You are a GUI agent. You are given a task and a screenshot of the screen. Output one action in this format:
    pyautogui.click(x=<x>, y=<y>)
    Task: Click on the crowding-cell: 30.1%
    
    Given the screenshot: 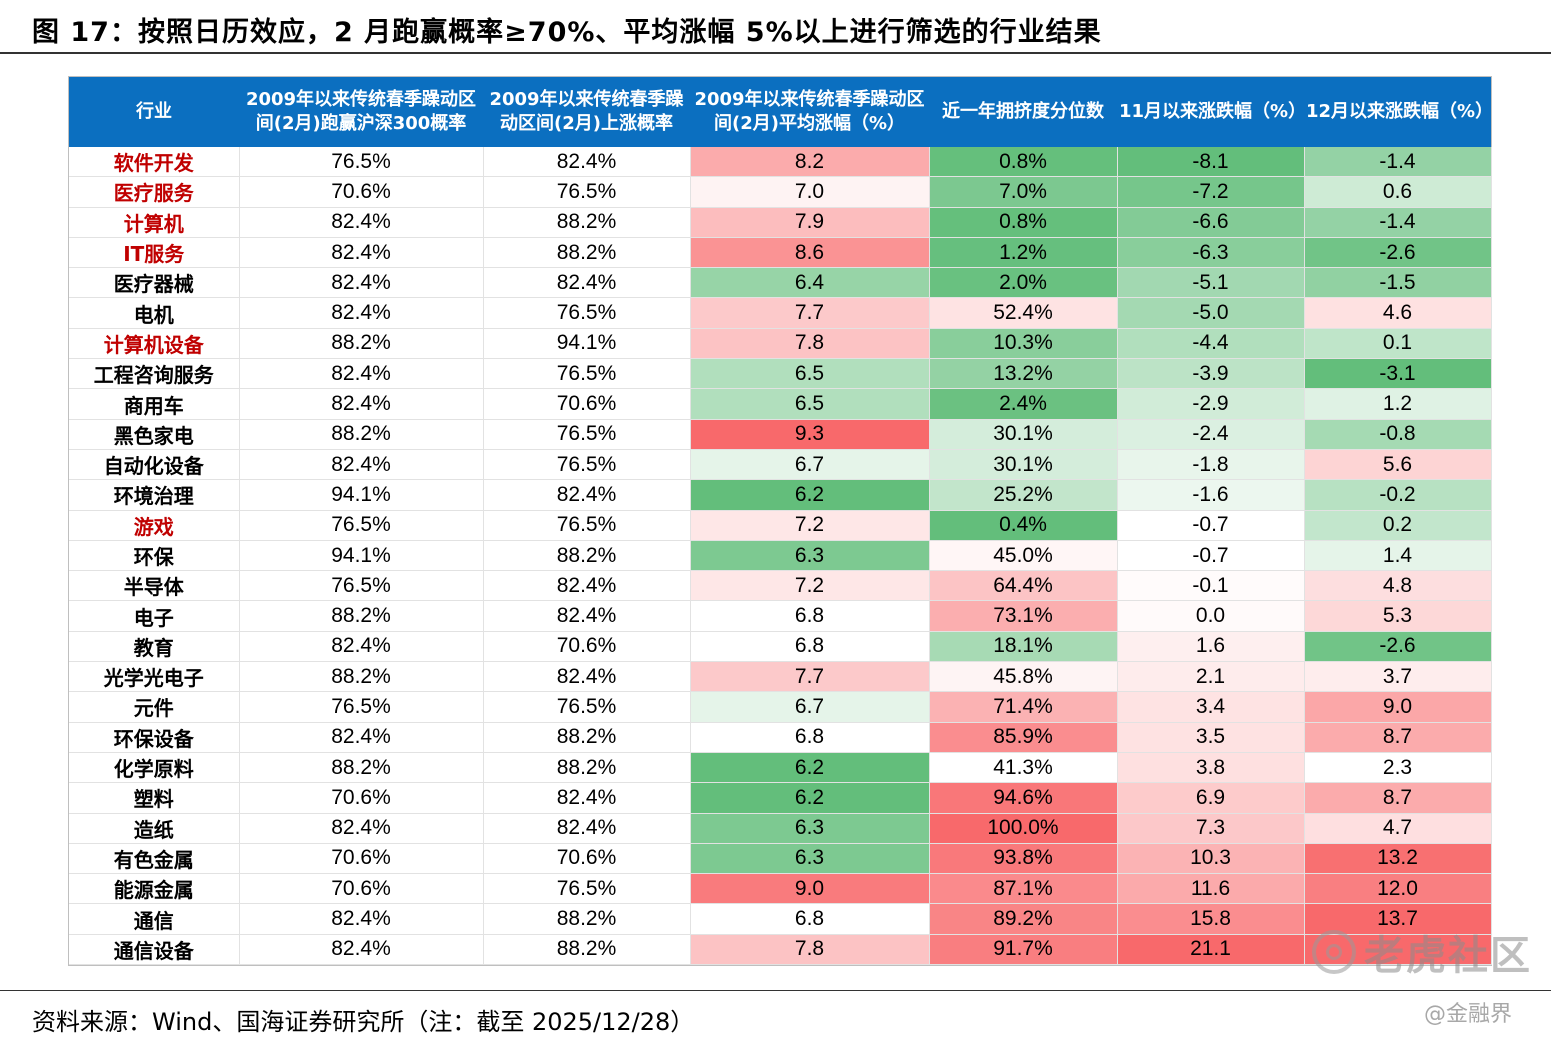 What is the action you would take?
    pyautogui.click(x=1023, y=434)
    